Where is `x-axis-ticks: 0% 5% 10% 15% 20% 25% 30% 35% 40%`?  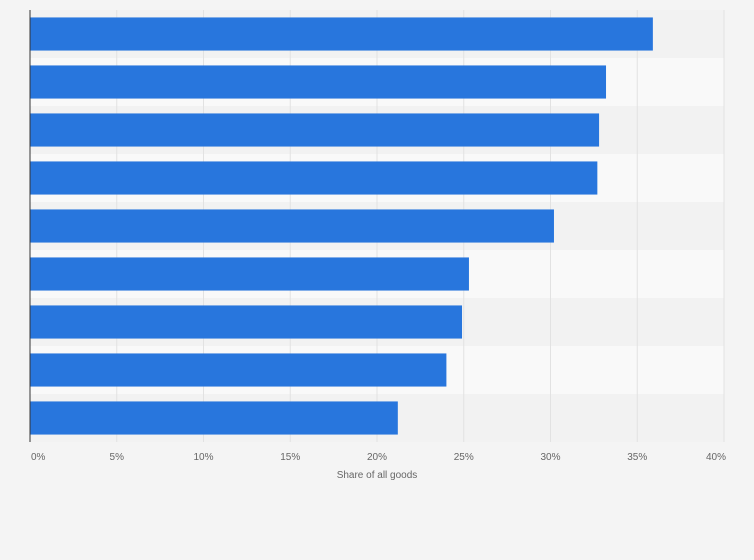 x-axis-ticks: 0% 5% 10% 15% 20% 25% 30% 35% 40% is located at coordinates (378, 457).